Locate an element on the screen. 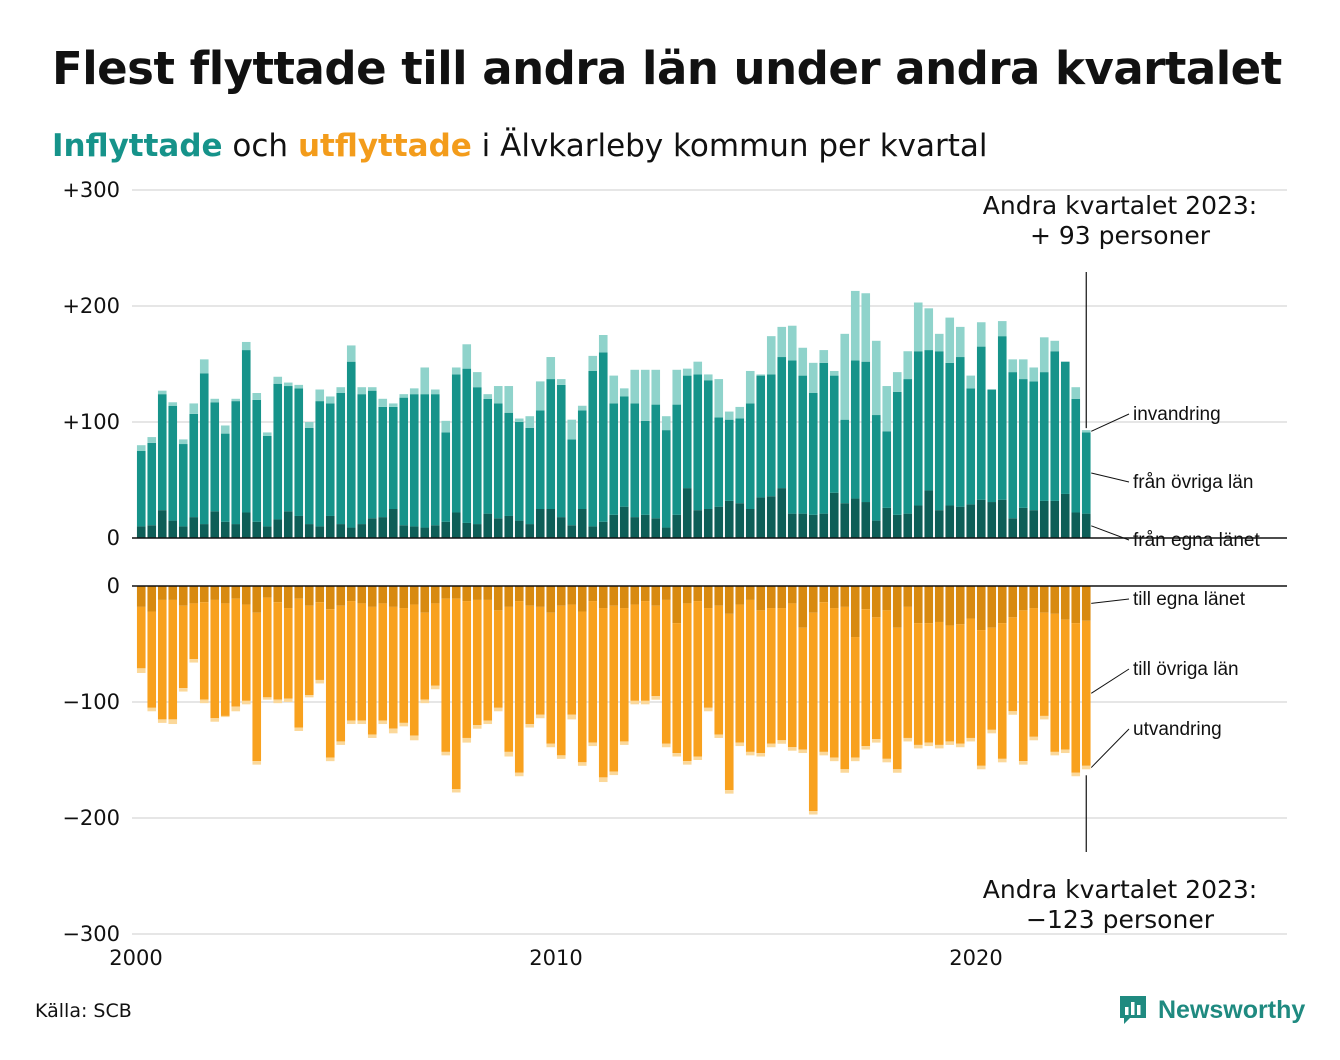 This screenshot has width=1340, height=1060. y-tick-label-top: +200 is located at coordinates (91, 306).